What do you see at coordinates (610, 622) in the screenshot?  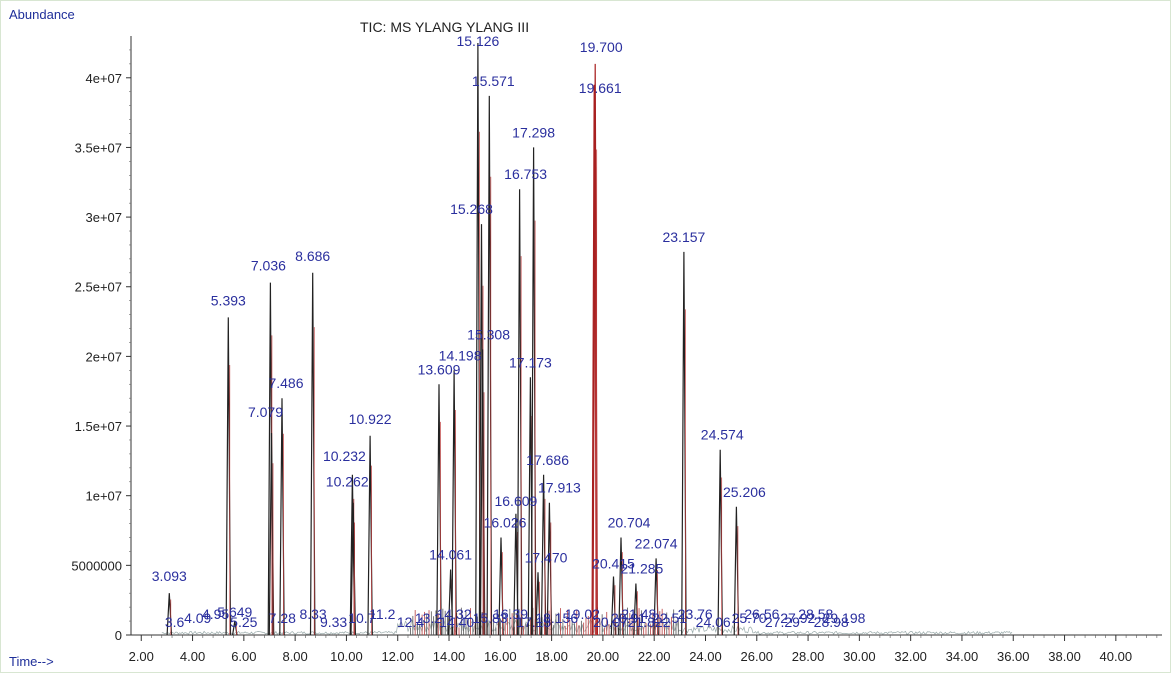 I see `minor-peak-label: 20.07` at bounding box center [610, 622].